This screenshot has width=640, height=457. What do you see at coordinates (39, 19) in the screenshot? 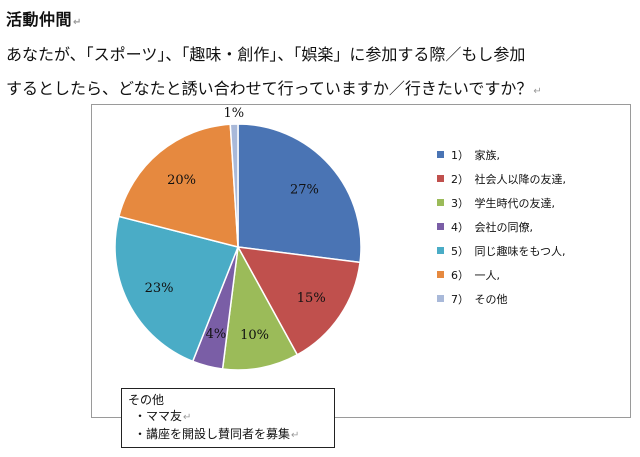
I see `heading-text: 活動仲間` at bounding box center [39, 19].